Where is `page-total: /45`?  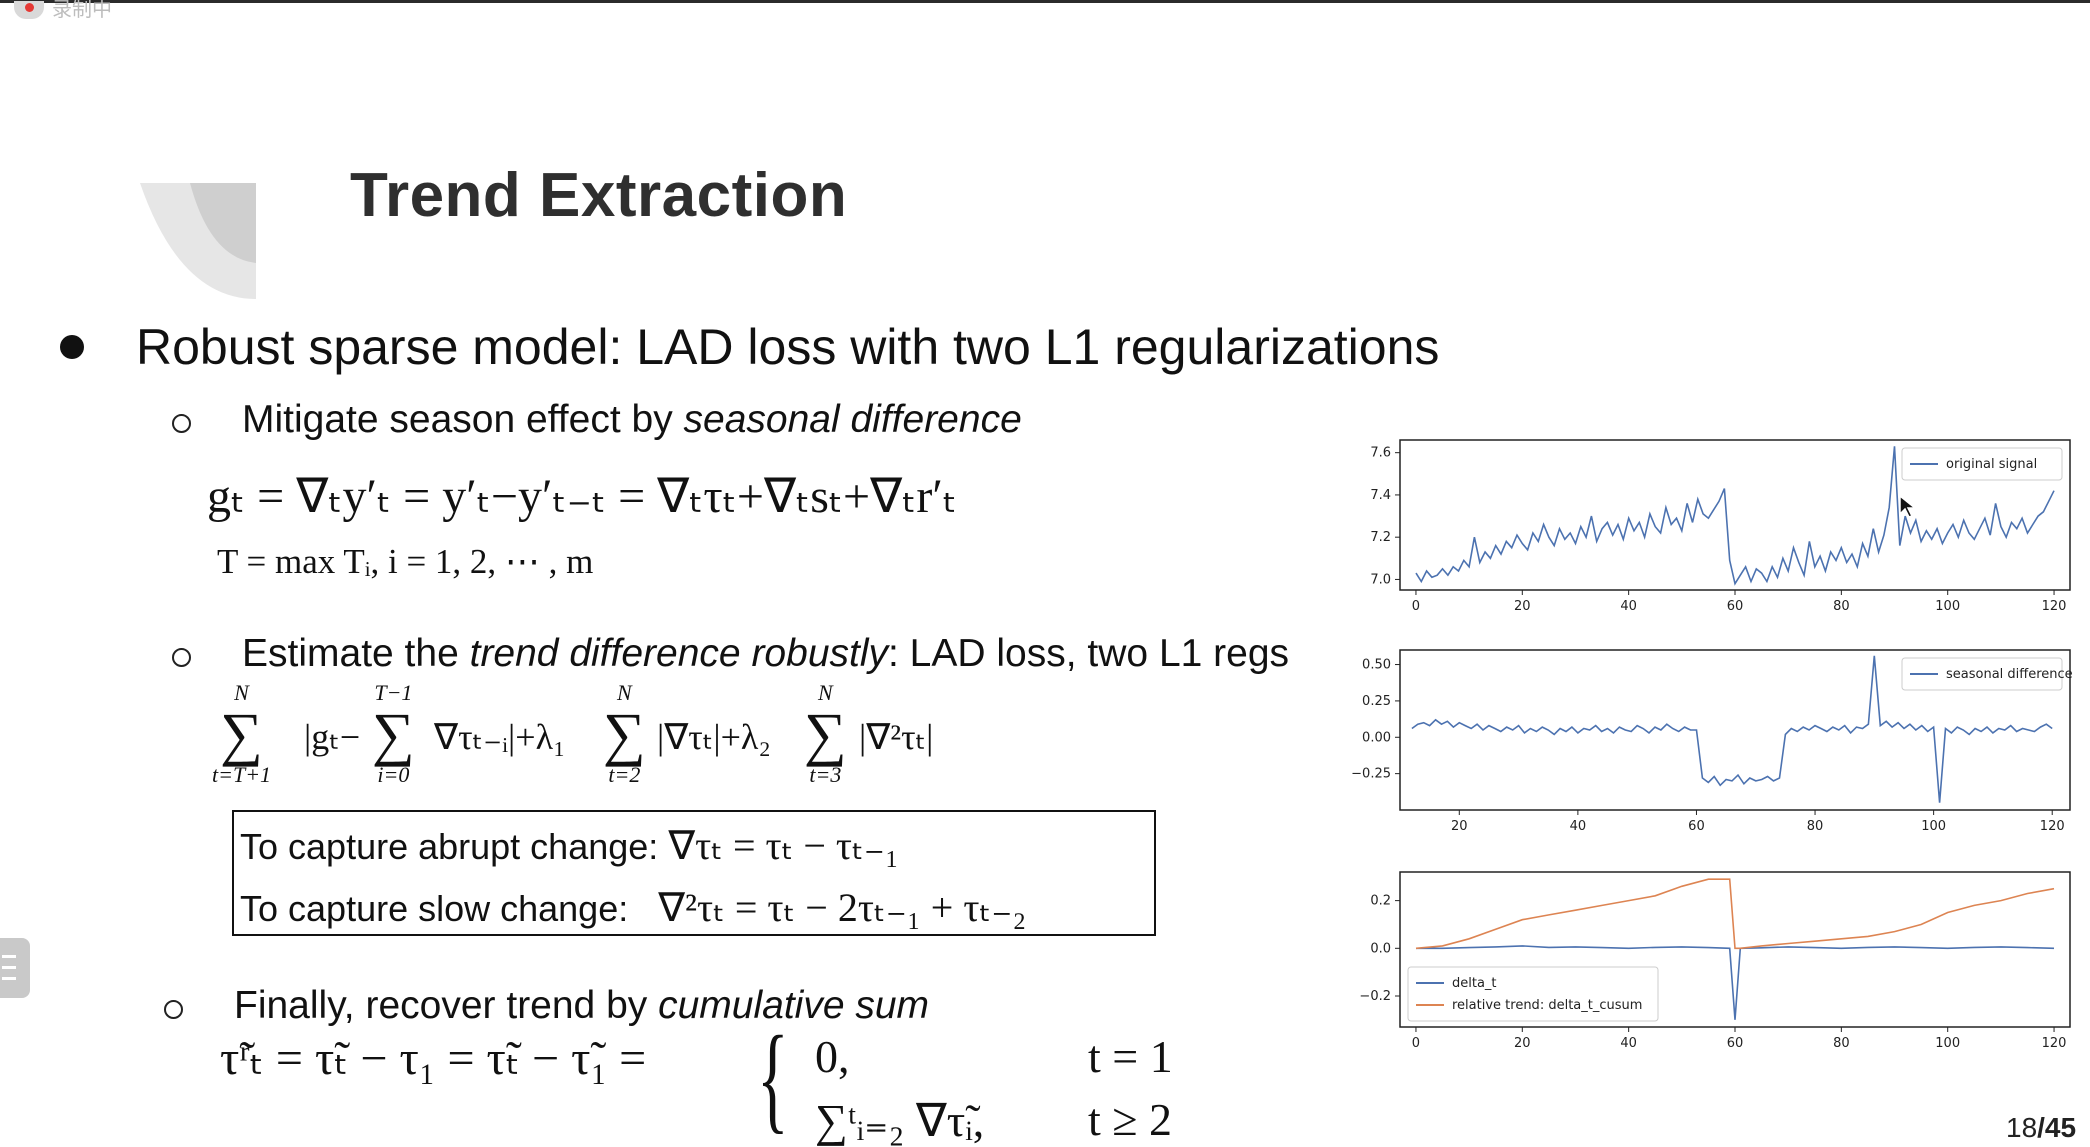 page-total: /45 is located at coordinates (2057, 1127).